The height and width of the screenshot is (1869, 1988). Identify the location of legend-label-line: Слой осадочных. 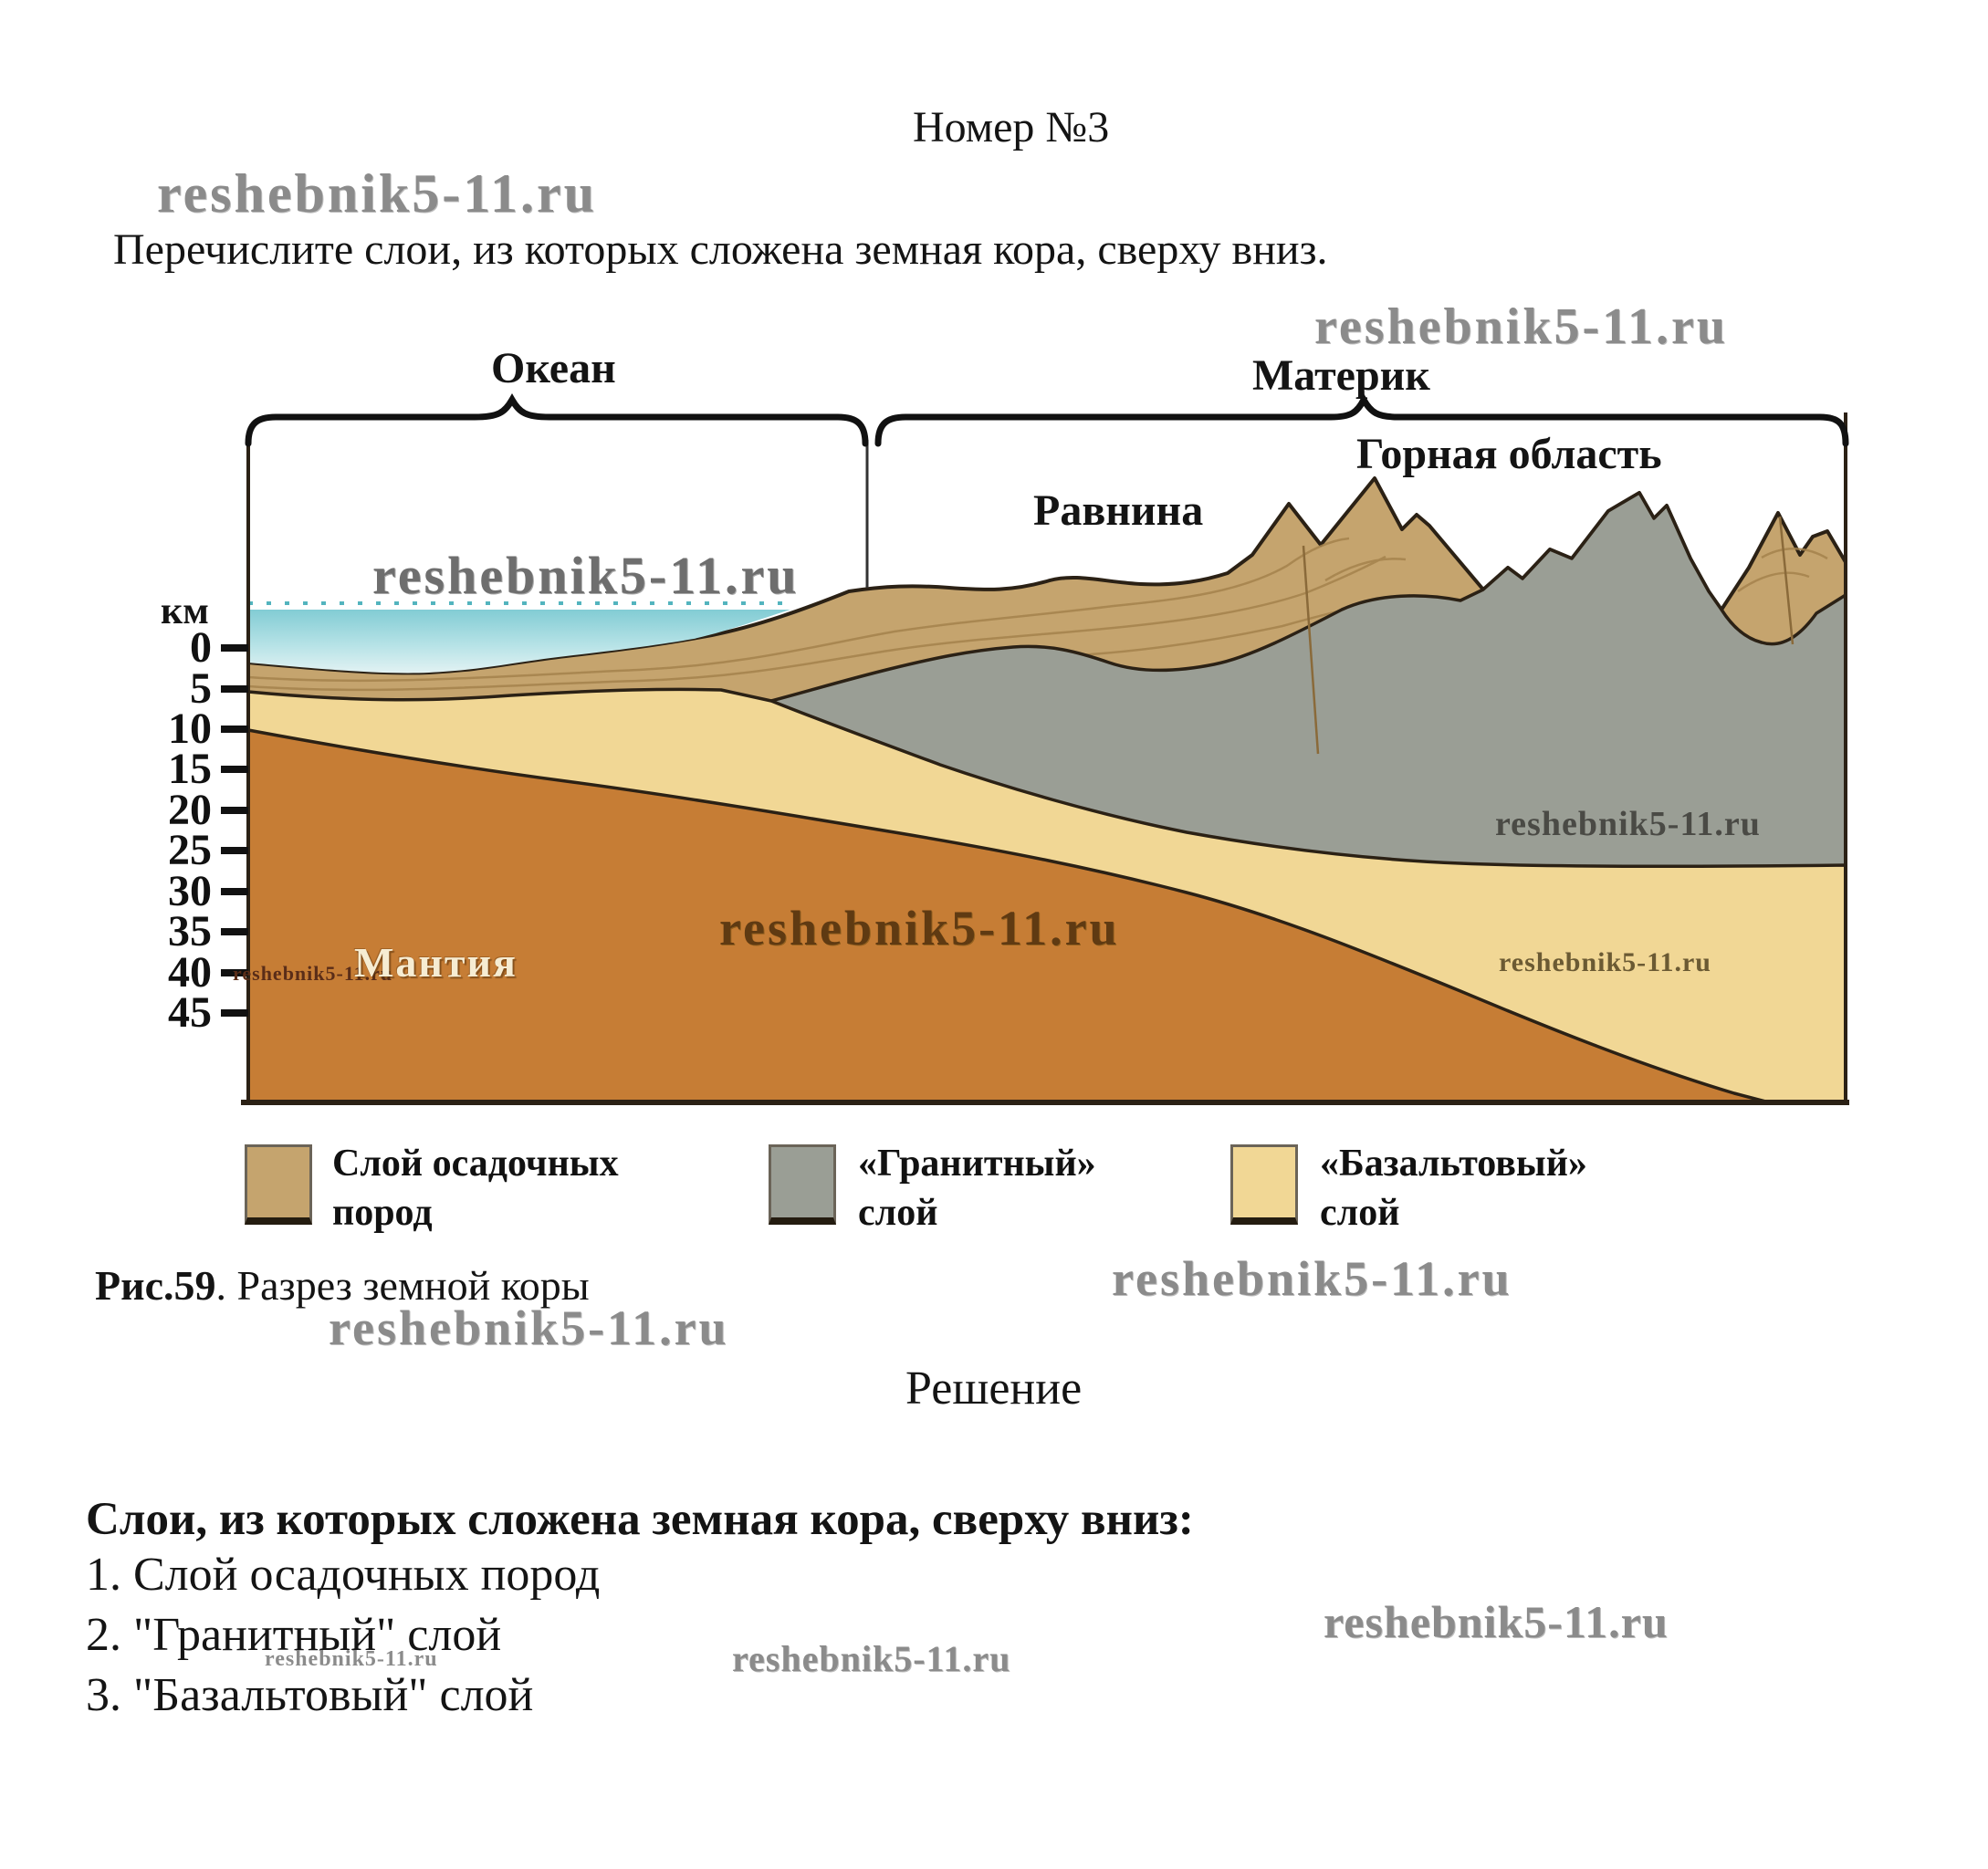
(475, 1164).